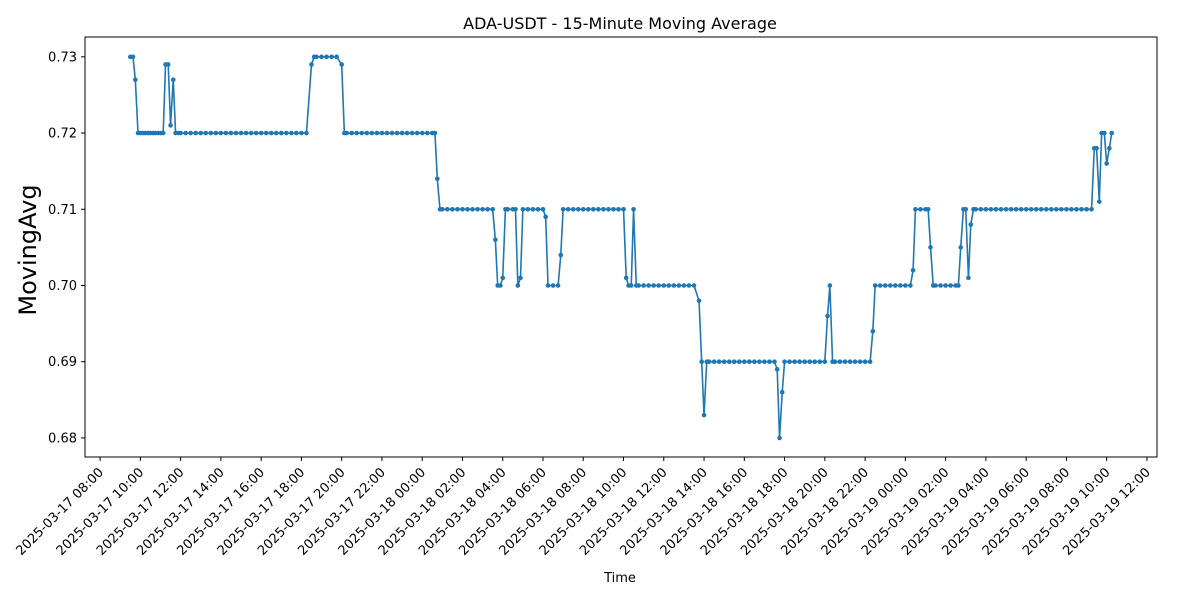 This screenshot has width=1200, height=600. I want to click on y-tick-label: 0.68, so click(62, 438).